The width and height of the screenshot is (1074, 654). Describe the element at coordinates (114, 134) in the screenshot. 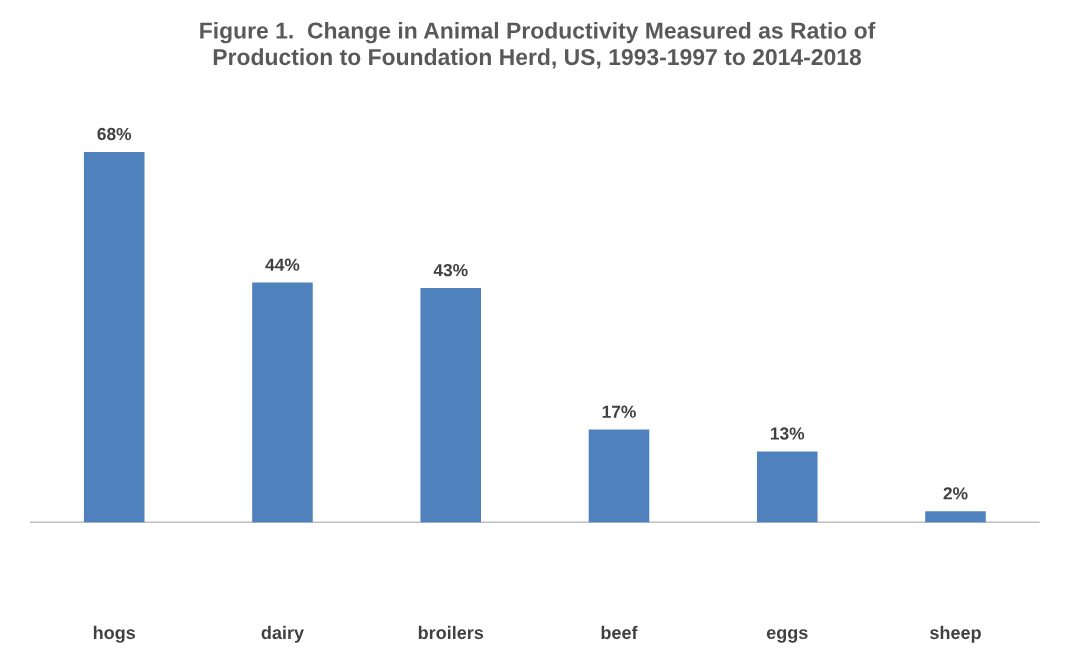

I see `data-label: 68%` at that location.